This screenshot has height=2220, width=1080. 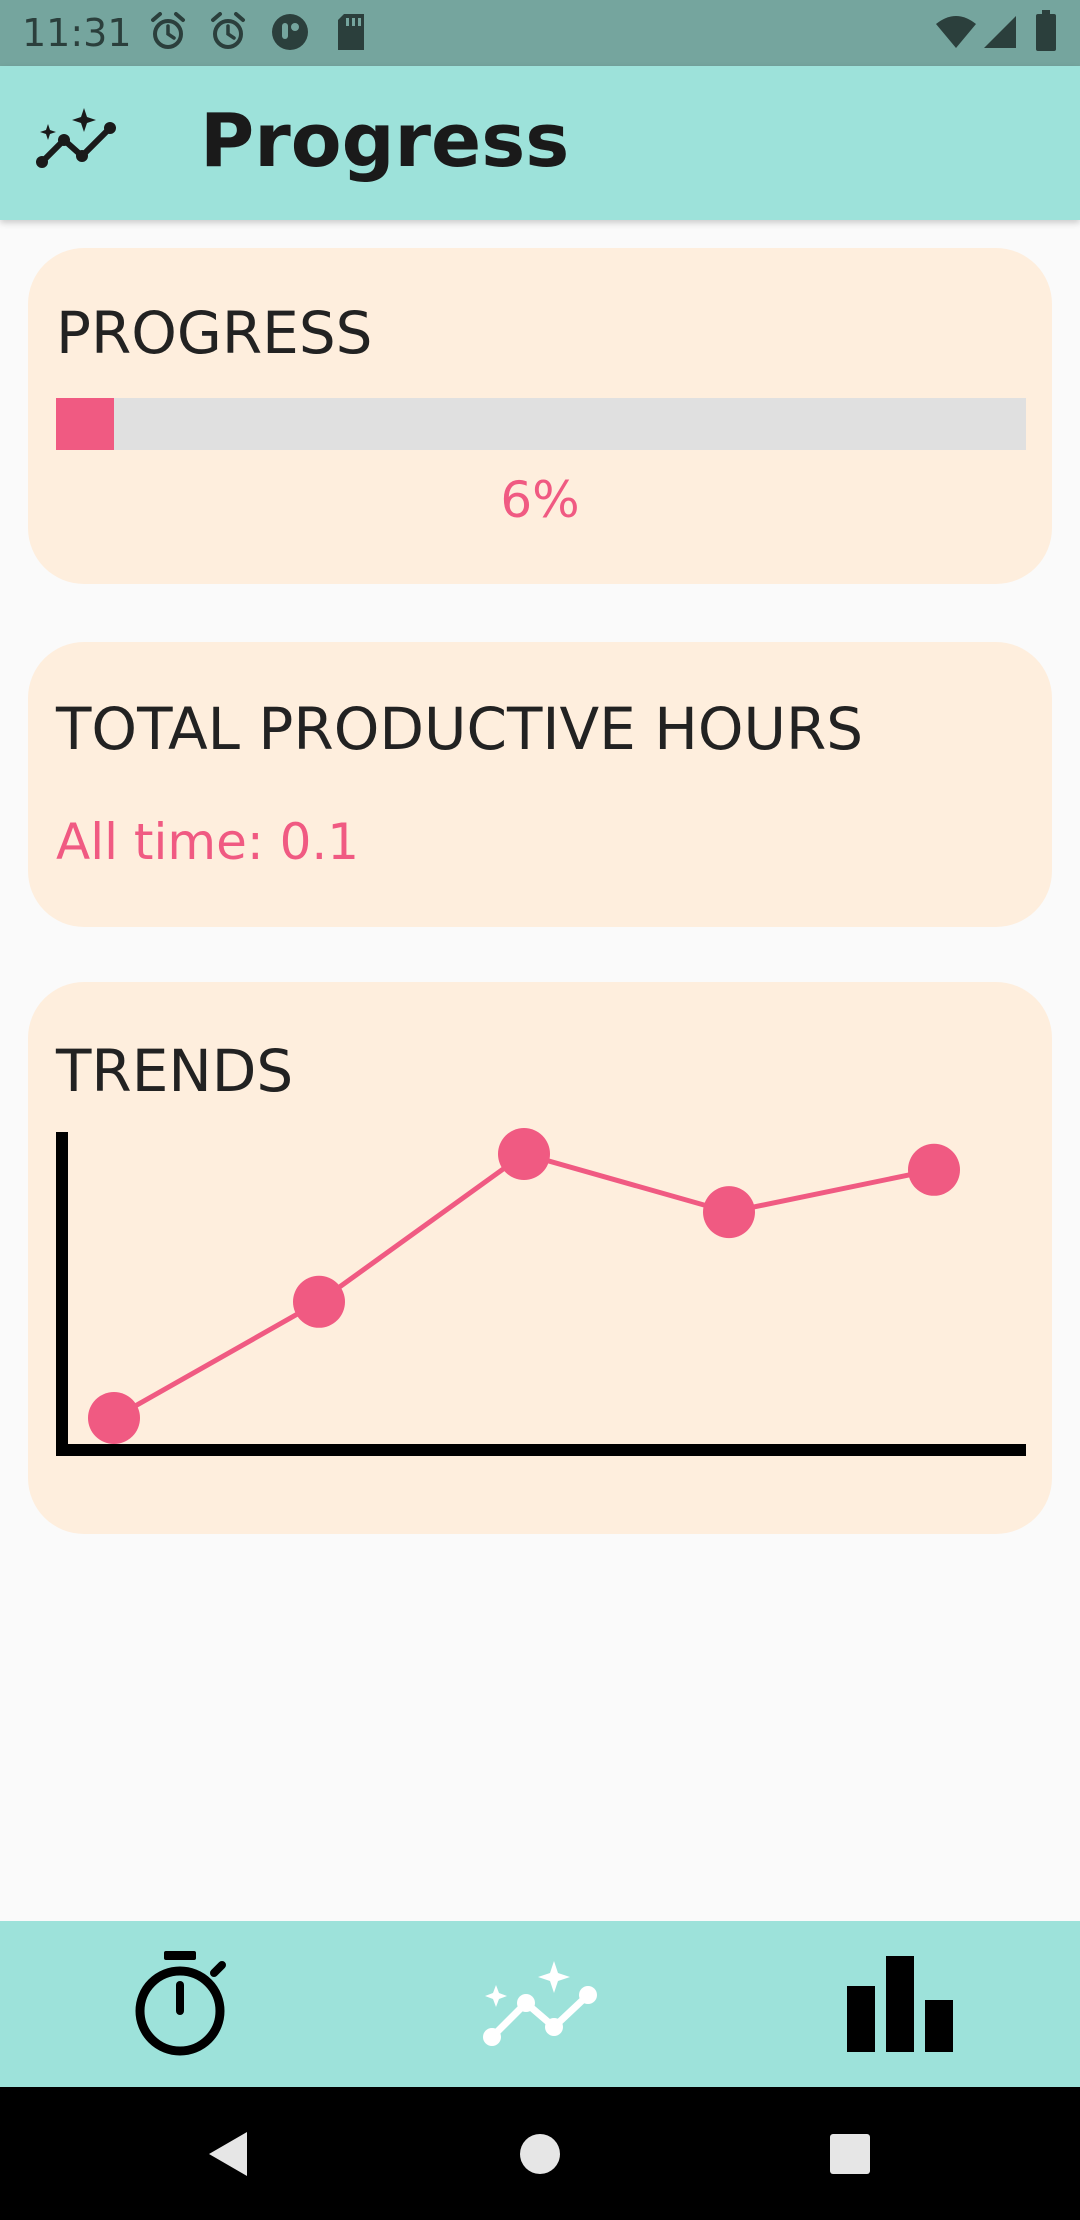 I want to click on hours-card-title: TOTAL PRODUCTIVE HOURS, so click(x=460, y=729).